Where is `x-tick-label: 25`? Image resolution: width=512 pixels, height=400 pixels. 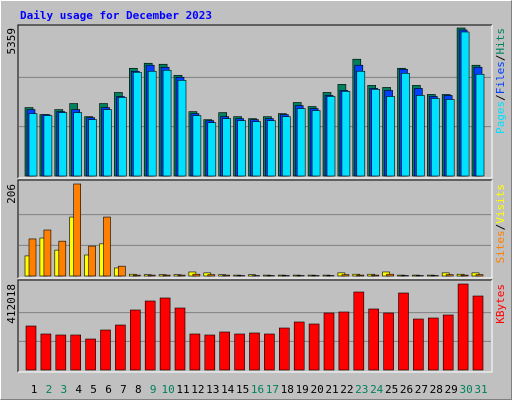
x-tick-label: 25 is located at coordinates (391, 389).